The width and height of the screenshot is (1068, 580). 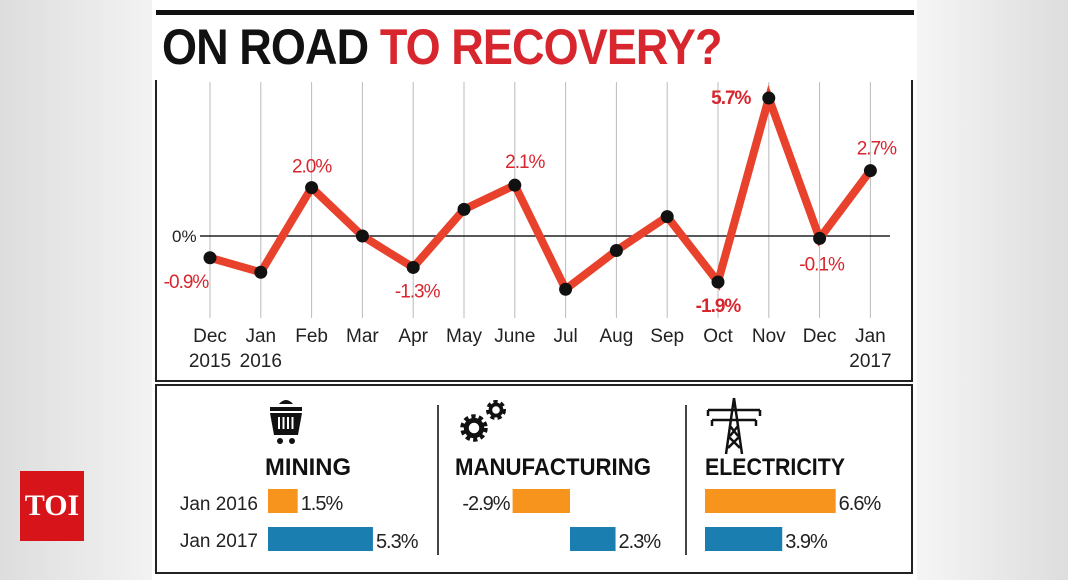 I want to click on data-label: -0.9%, so click(x=187, y=282).